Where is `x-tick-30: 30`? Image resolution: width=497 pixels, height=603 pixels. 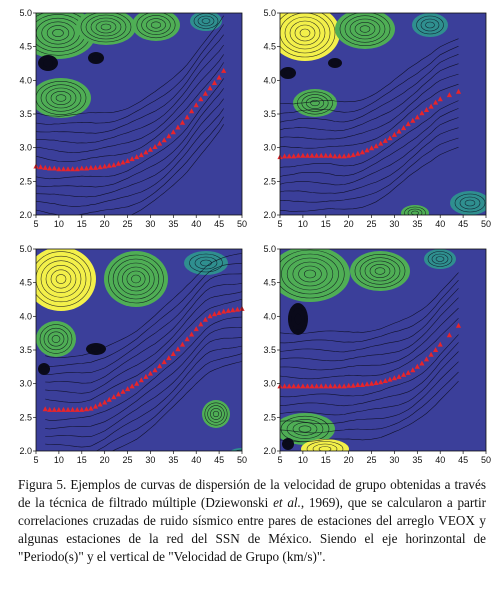
x-tick-30: 30 is located at coordinates (394, 224).